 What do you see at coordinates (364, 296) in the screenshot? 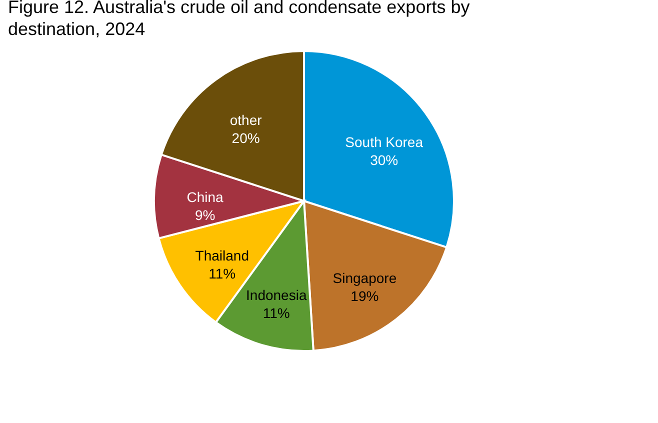
I see `data-label: 19%` at bounding box center [364, 296].